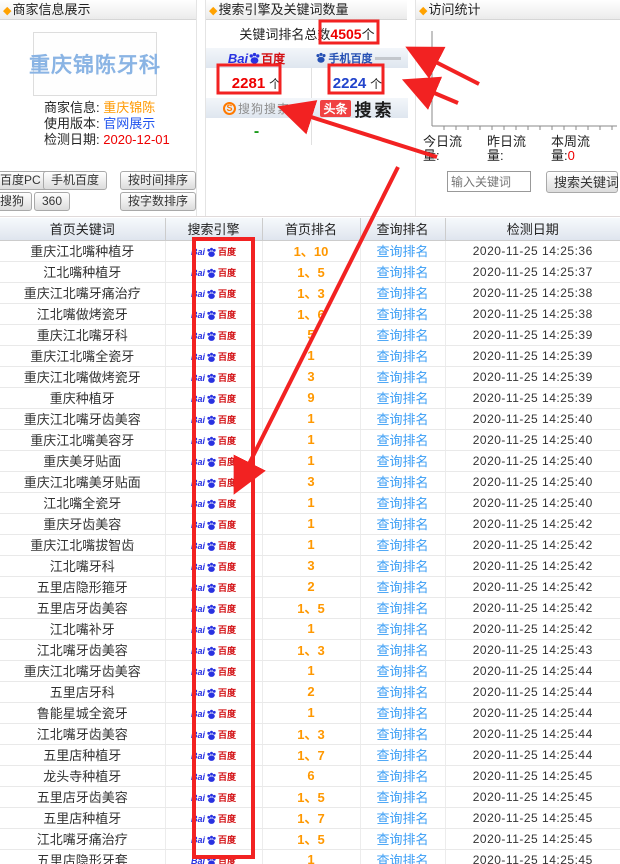 The width and height of the screenshot is (620, 864). I want to click on engine-logo-row-2: S 搜狗搜索 头条 搜索, so click(307, 109).